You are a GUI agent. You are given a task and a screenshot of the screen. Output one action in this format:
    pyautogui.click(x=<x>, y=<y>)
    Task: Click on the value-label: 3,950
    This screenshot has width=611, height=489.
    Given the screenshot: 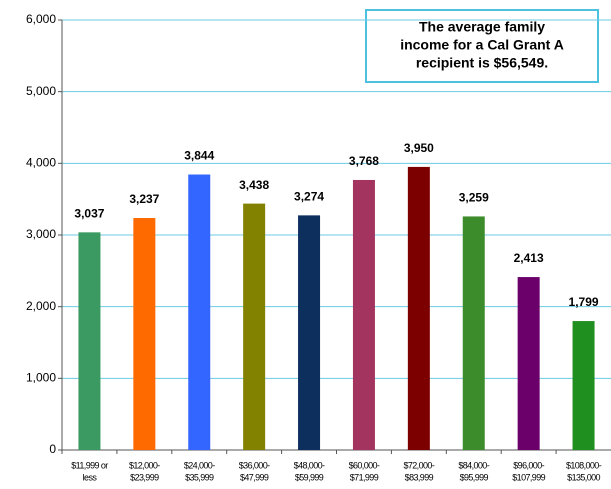 What is the action you would take?
    pyautogui.click(x=419, y=148)
    